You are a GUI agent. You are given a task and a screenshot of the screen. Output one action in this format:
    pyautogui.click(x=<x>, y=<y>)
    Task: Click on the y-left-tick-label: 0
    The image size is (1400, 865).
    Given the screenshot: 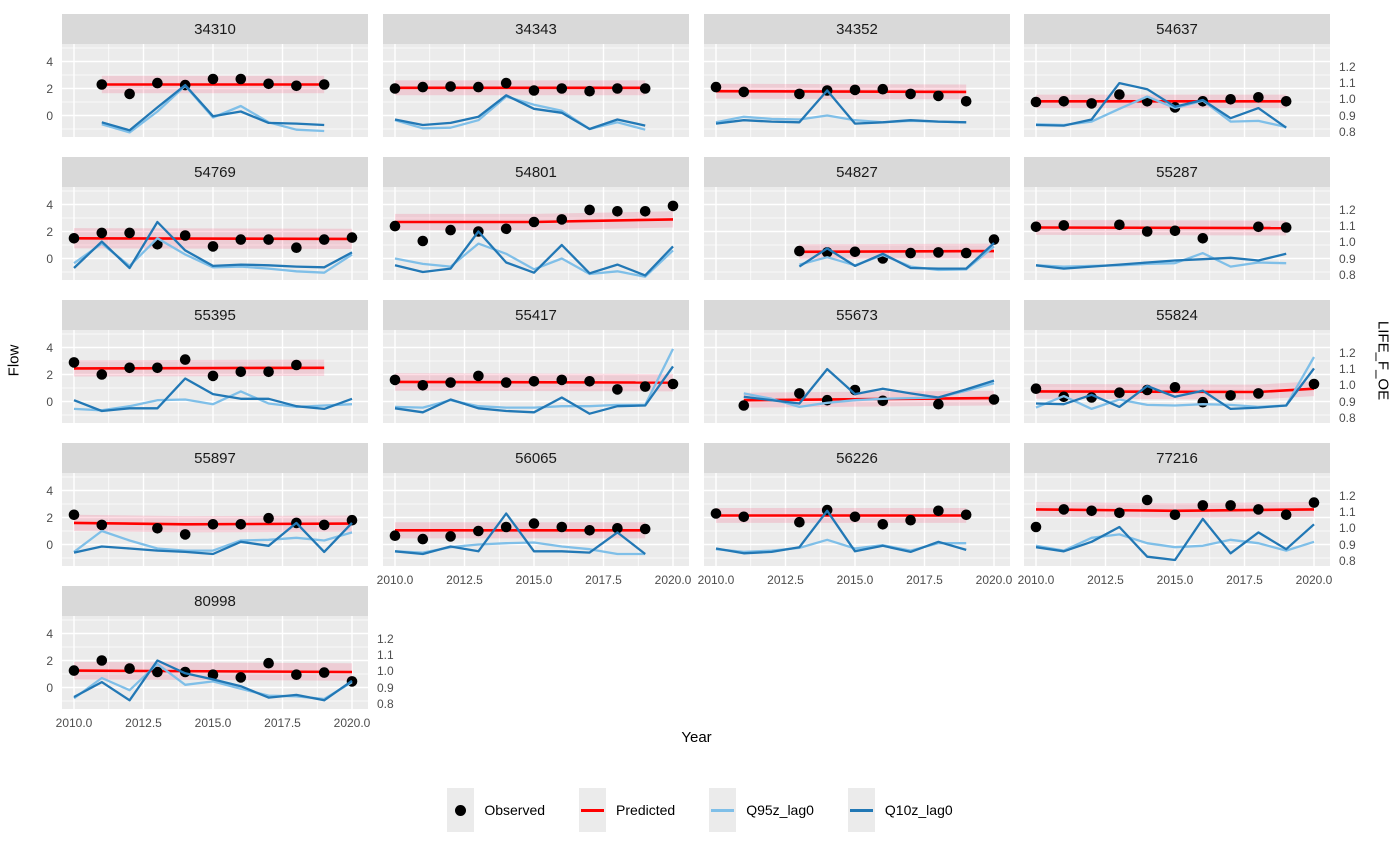 What is the action you would take?
    pyautogui.click(x=49, y=544)
    